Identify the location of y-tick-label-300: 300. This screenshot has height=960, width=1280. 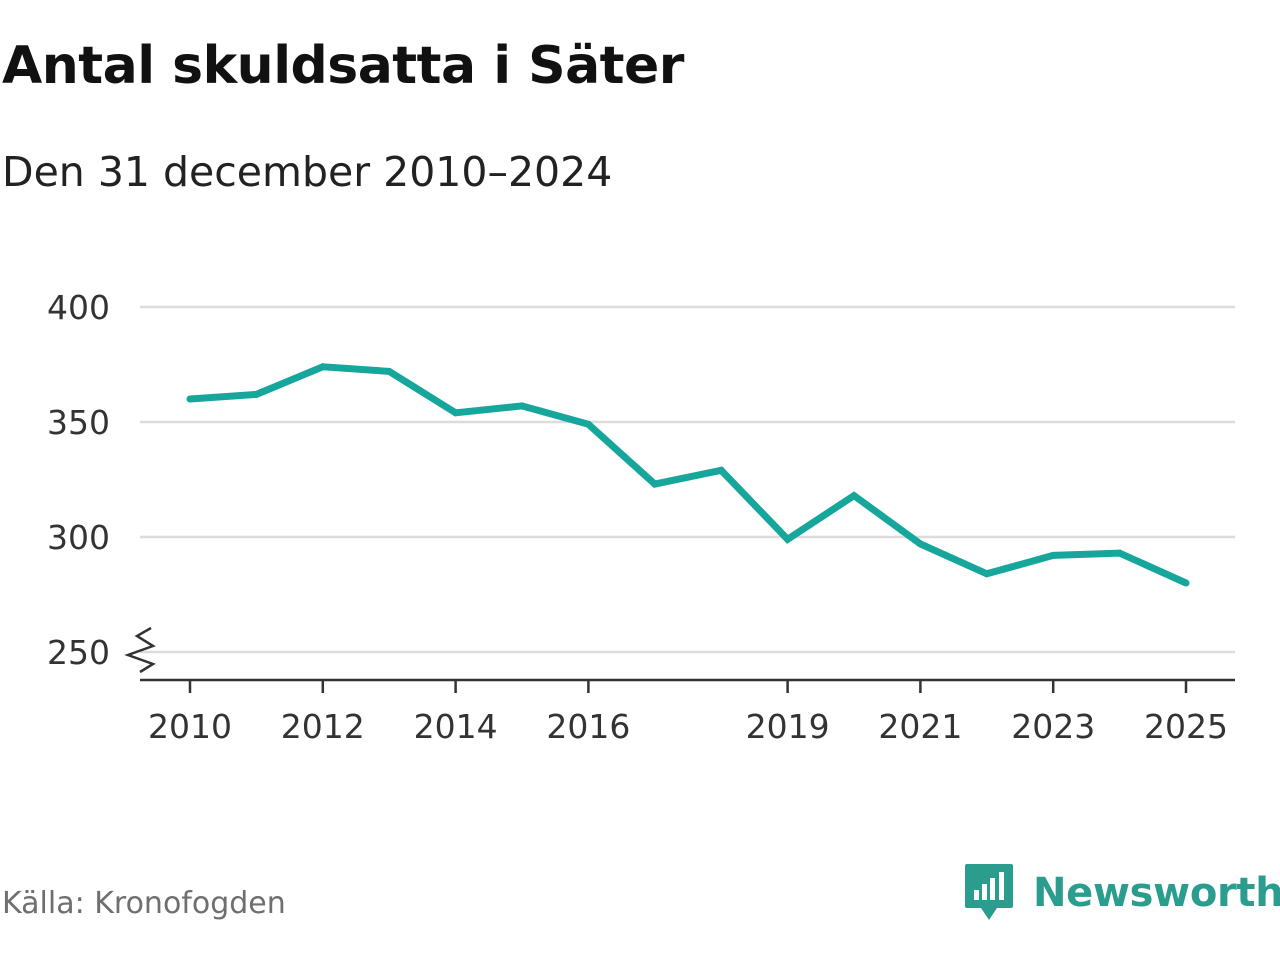
(78, 537).